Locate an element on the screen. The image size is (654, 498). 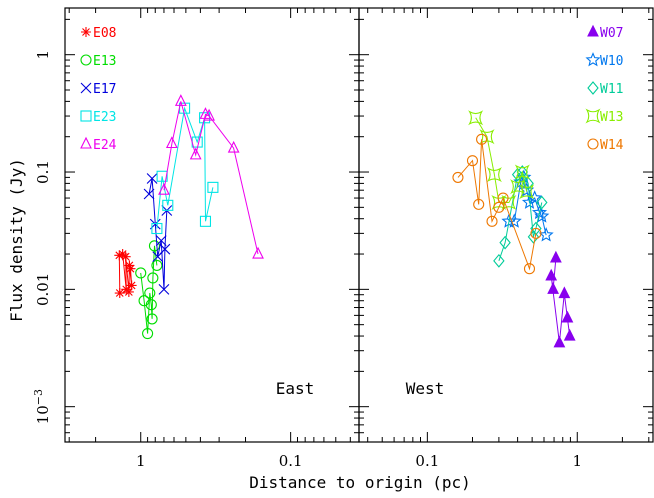
legend-item-w14: W14 is located at coordinates (605, 145).